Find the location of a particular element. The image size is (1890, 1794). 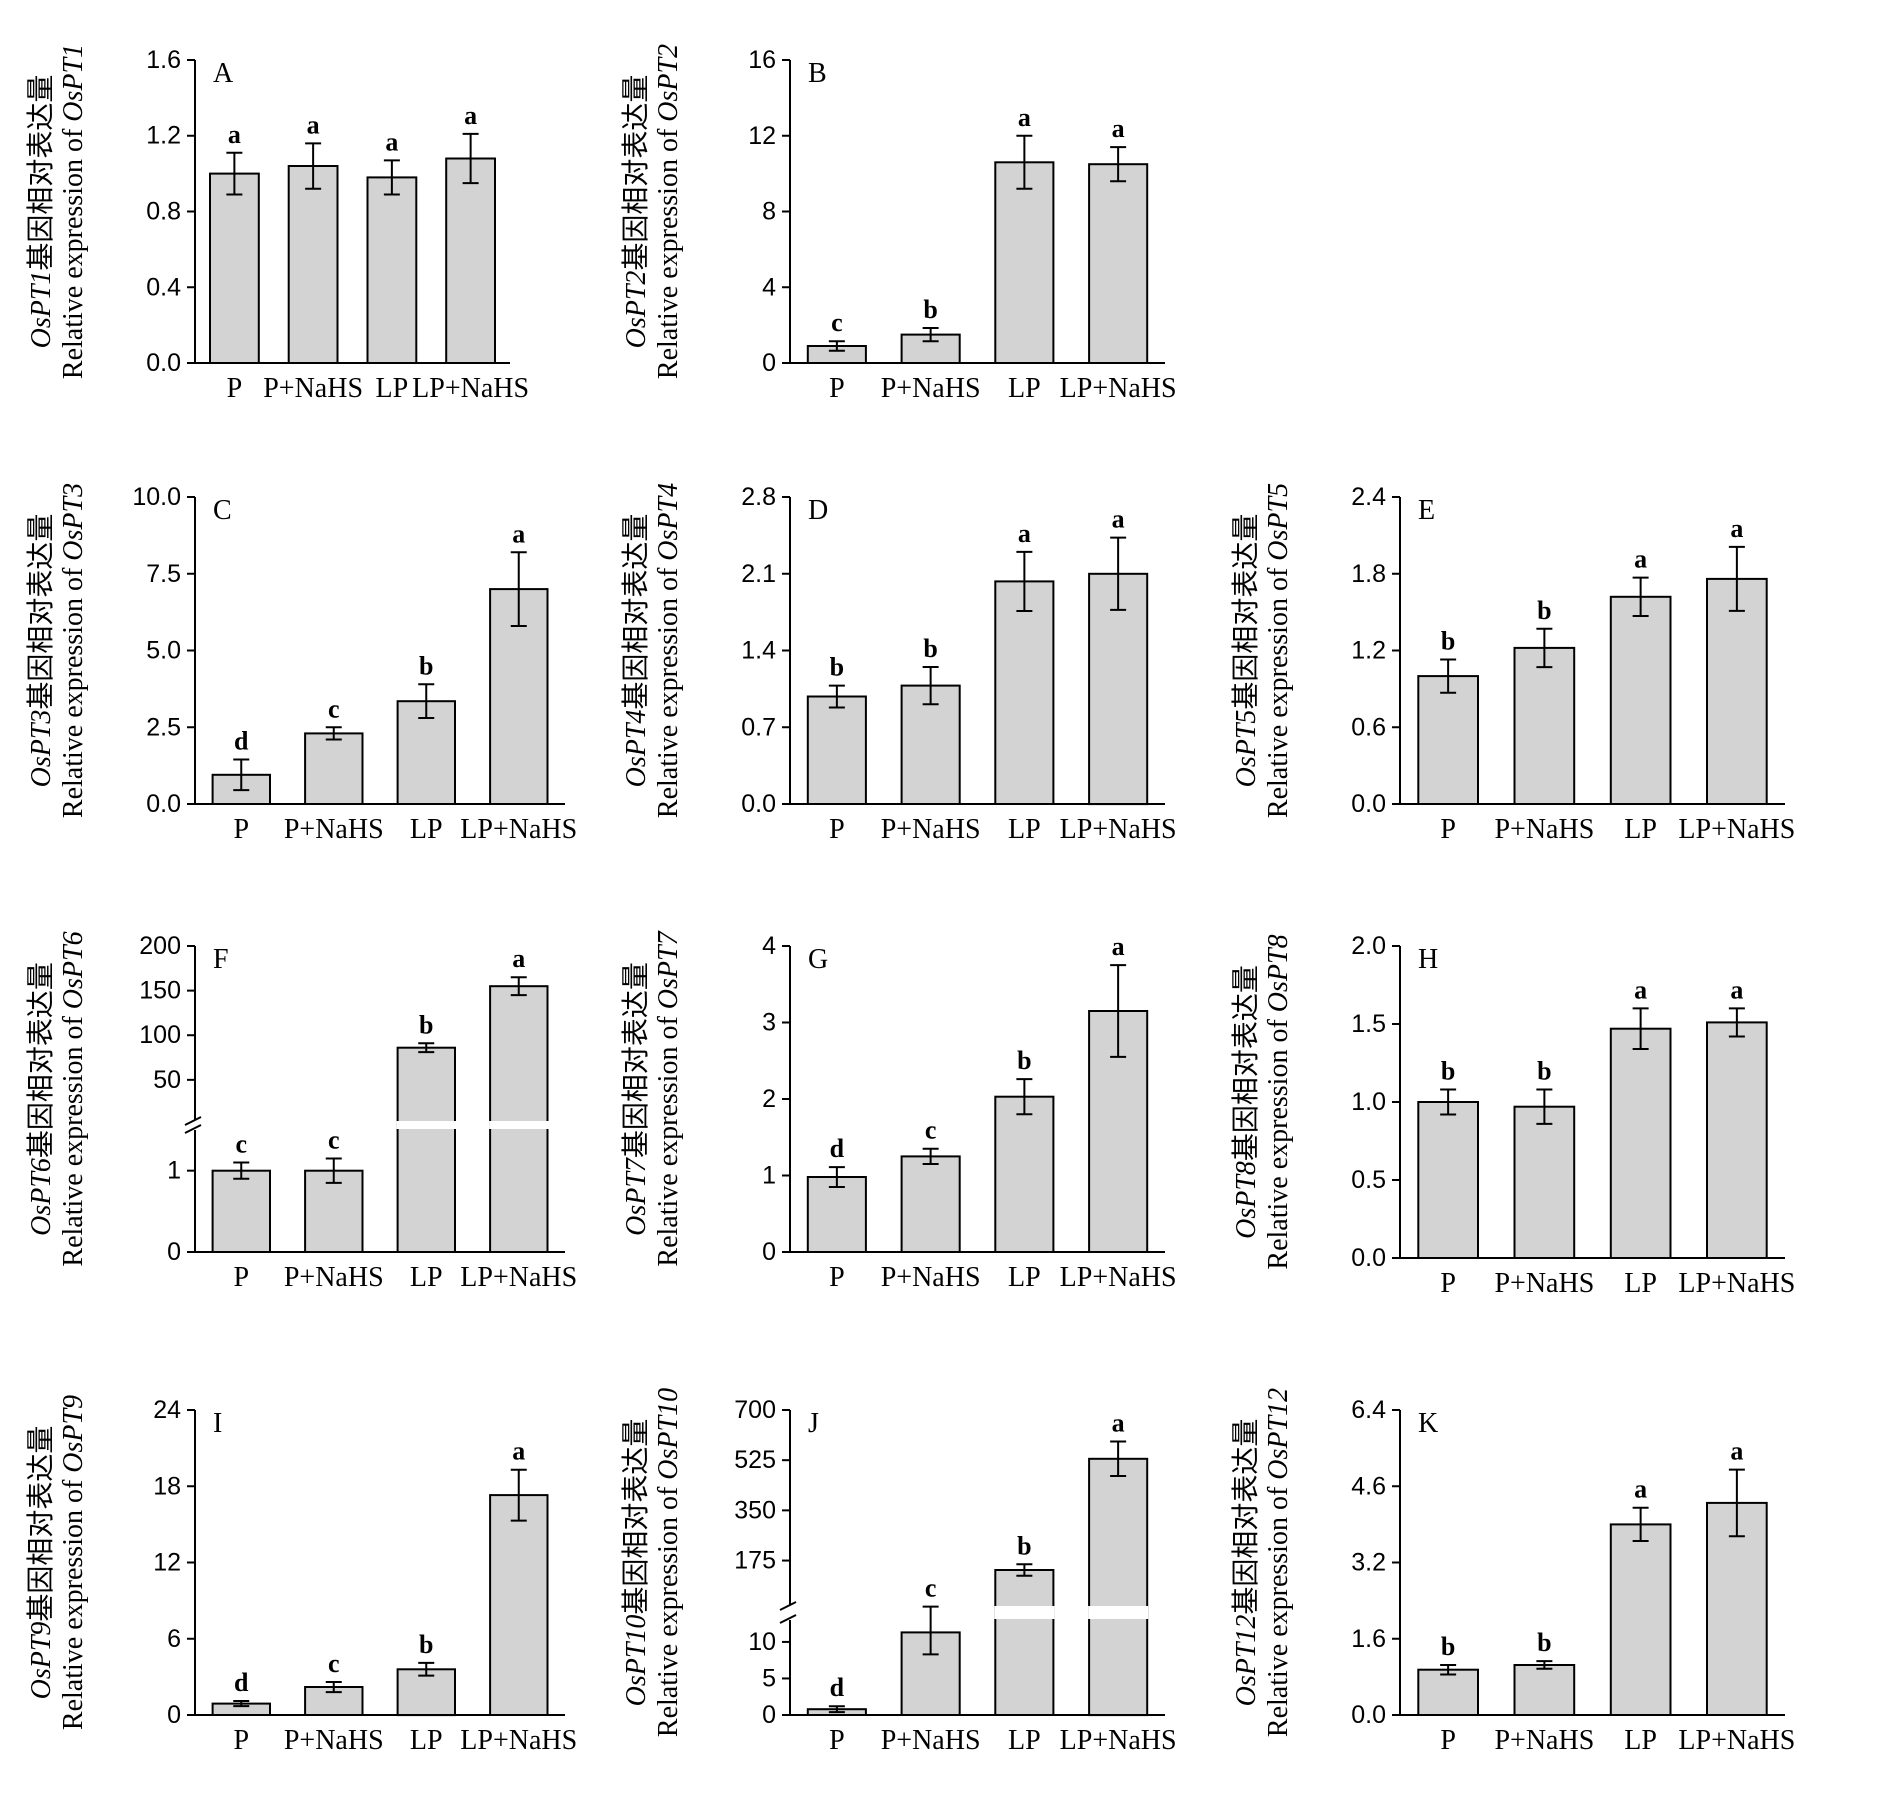

significance-label-j-3: b is located at coordinates (1024, 1545).